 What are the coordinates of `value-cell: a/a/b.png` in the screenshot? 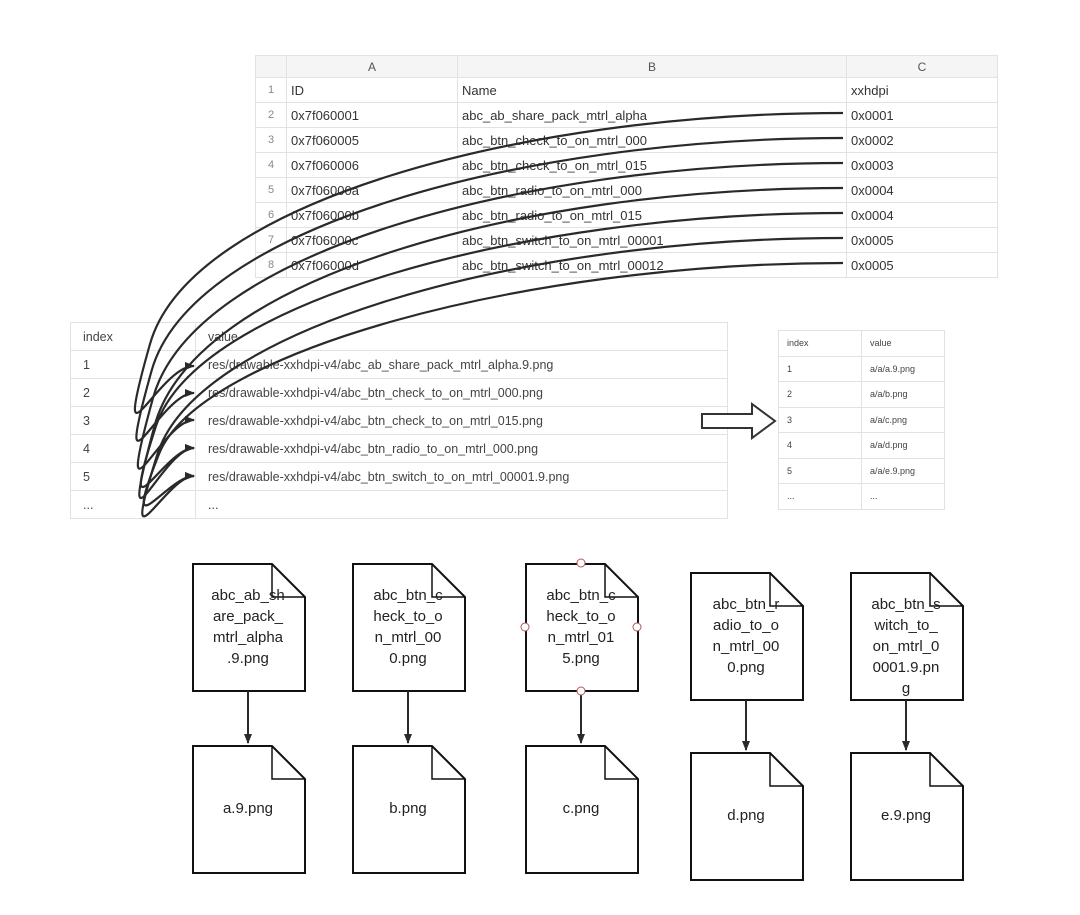 It's located at (903, 394).